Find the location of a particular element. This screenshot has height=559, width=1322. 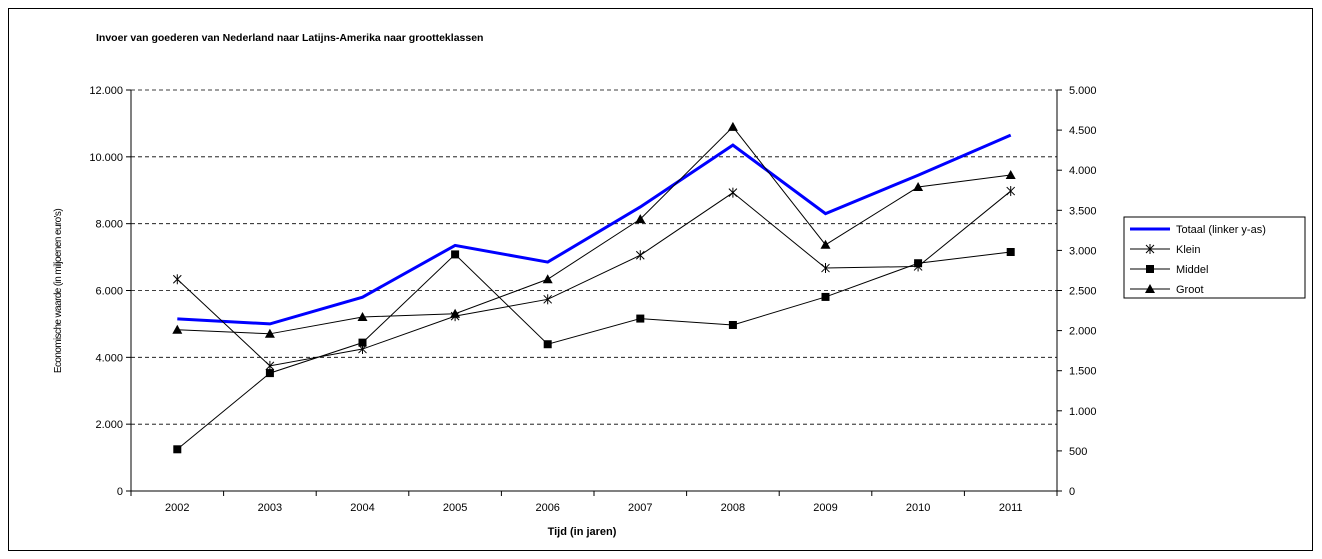

legend-klein-marker is located at coordinates (1150, 249).